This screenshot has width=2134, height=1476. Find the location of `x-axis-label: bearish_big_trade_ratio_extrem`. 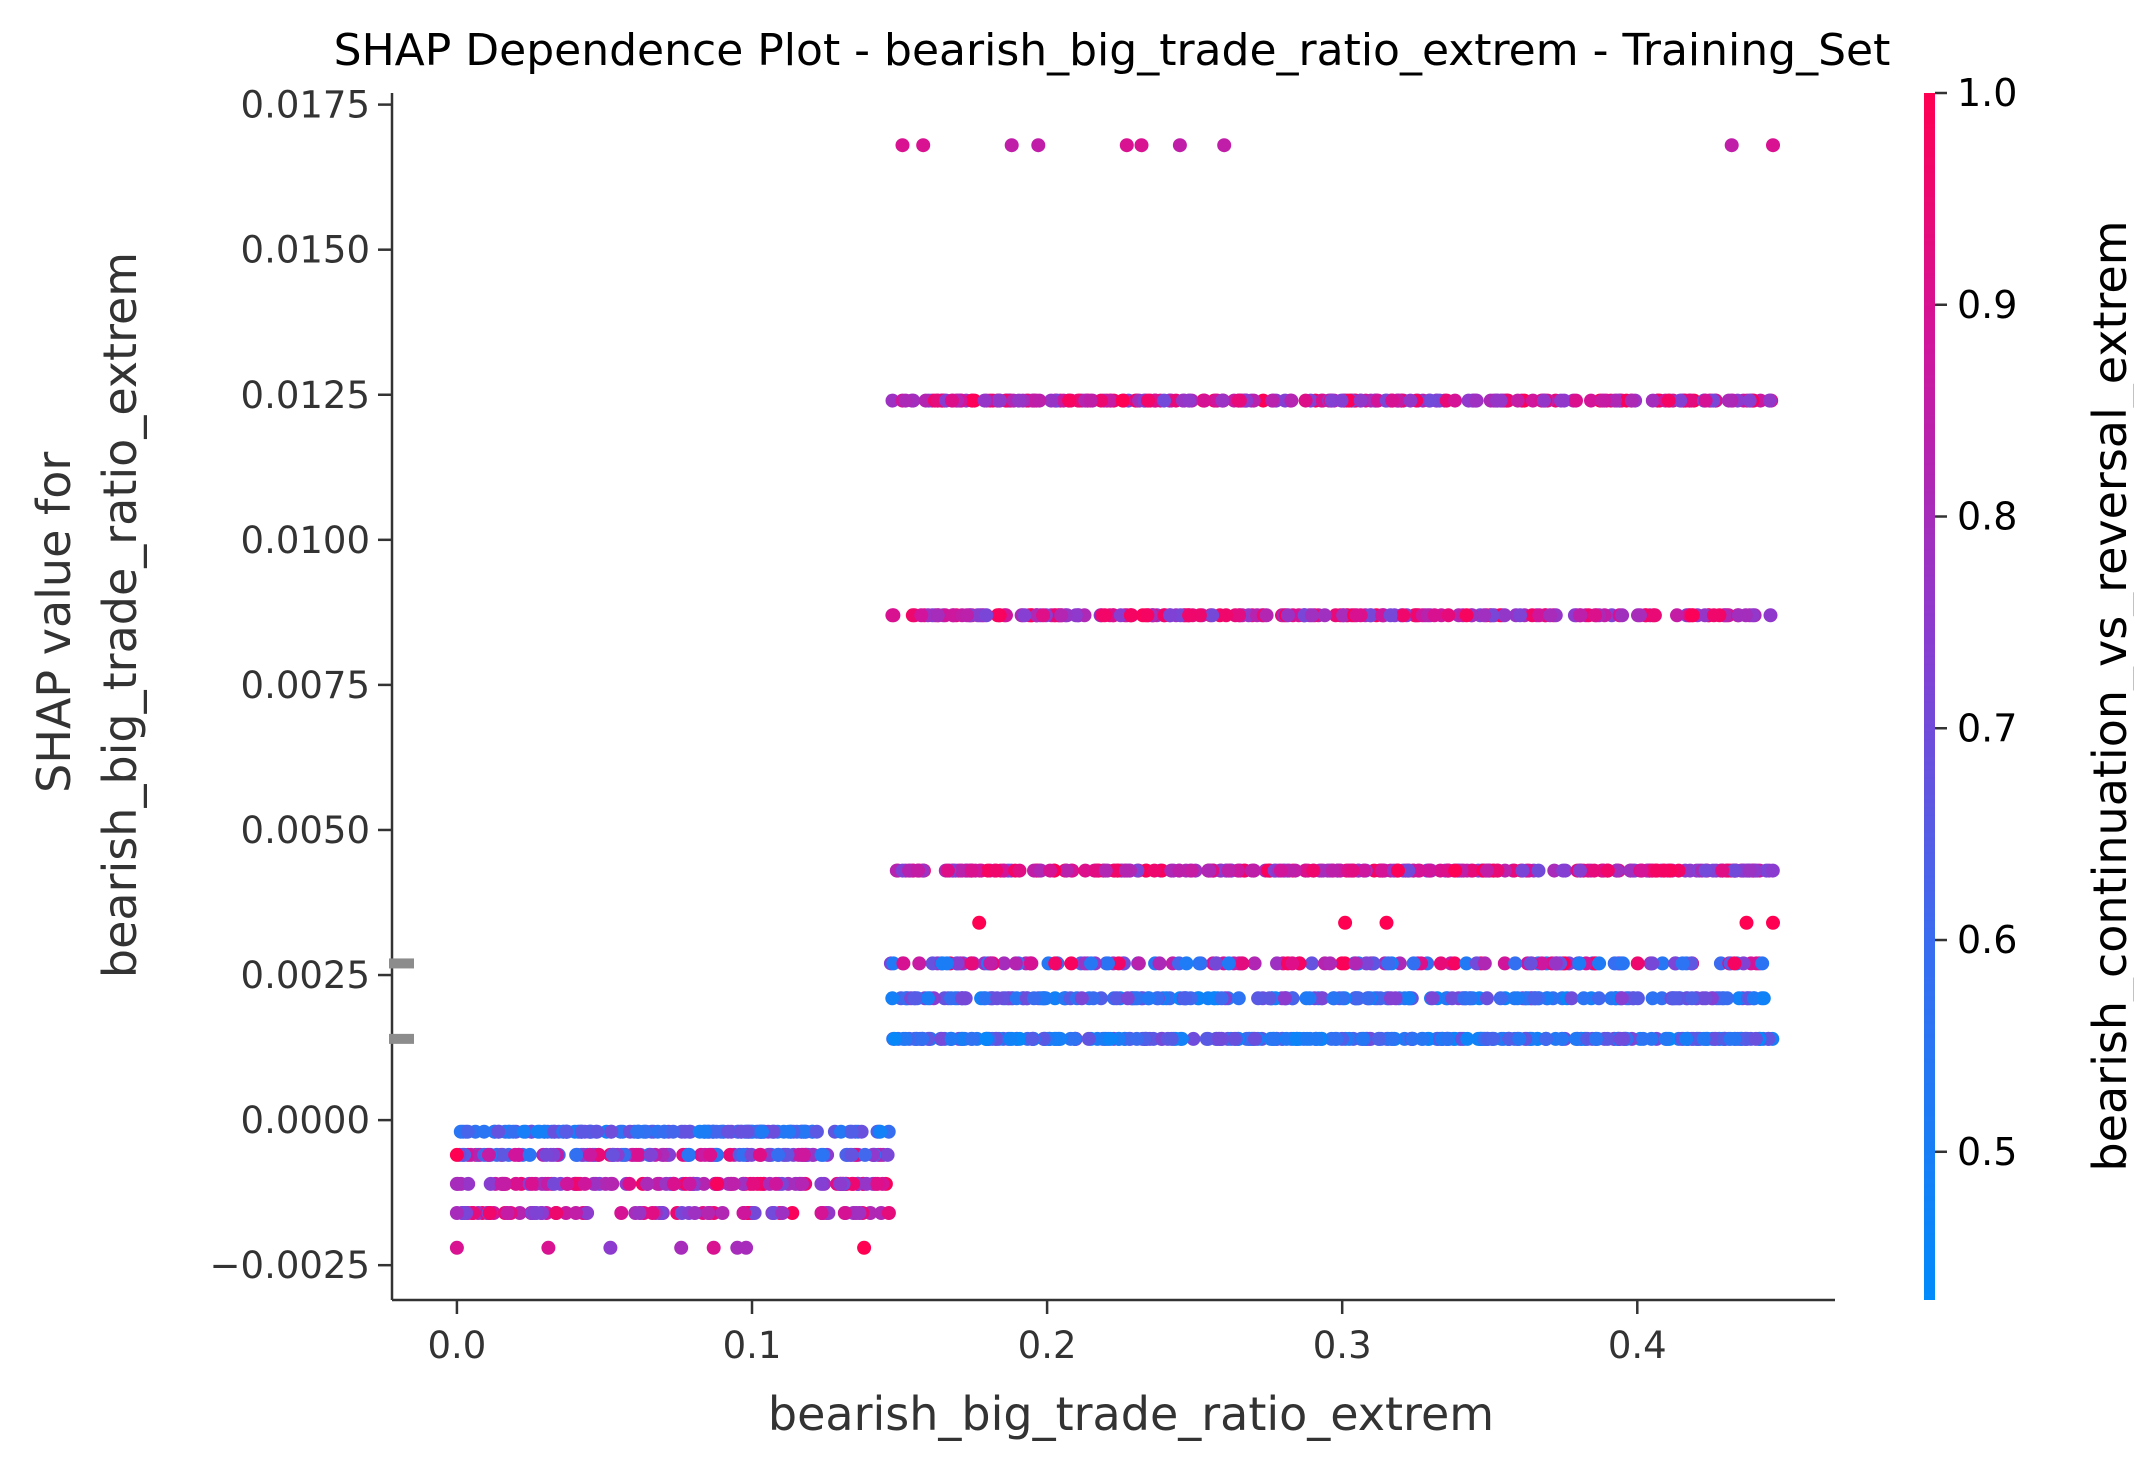

x-axis-label: bearish_big_trade_ratio_extrem is located at coordinates (1131, 1414).